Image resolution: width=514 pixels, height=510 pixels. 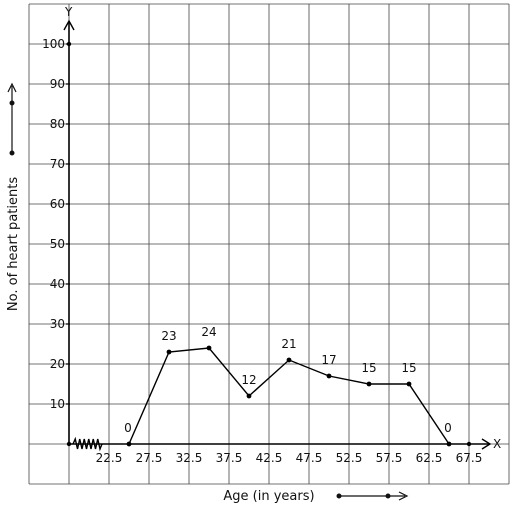 I want to click on y-tick-label: 20, so click(x=57, y=364).